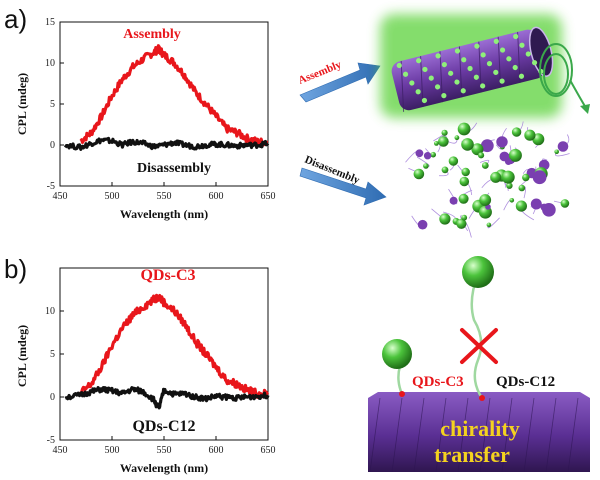 This screenshot has height=480, width=600. What do you see at coordinates (112, 196) in the screenshot?
I see `chart-a-xtick-label: 500` at bounding box center [112, 196].